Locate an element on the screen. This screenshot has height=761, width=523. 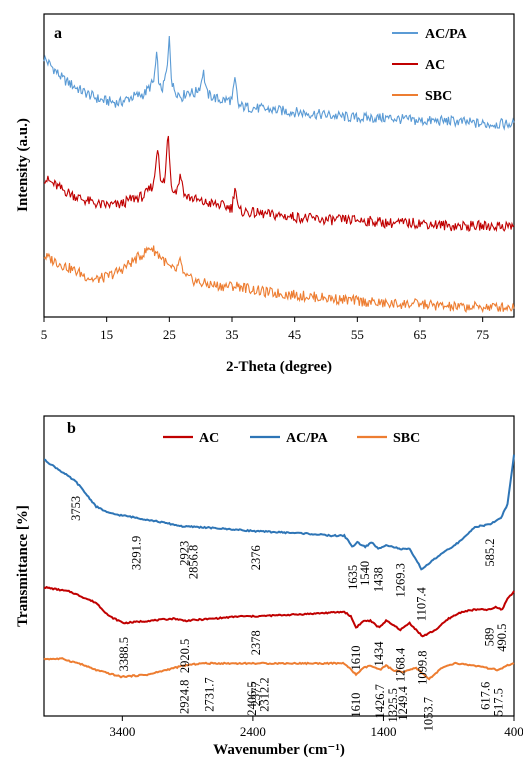
panel-b-peak-label: 2923 is located at coordinates (185, 553).